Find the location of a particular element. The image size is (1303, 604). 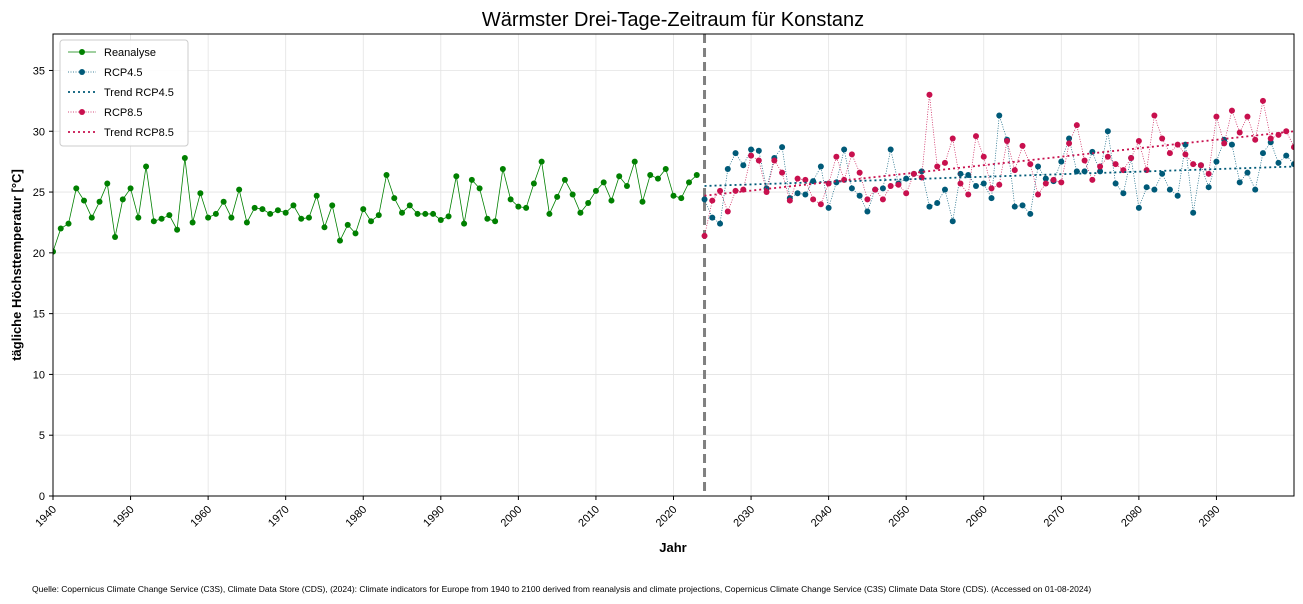

legend-reanalyse-label: Reanalyse is located at coordinates (130, 53).